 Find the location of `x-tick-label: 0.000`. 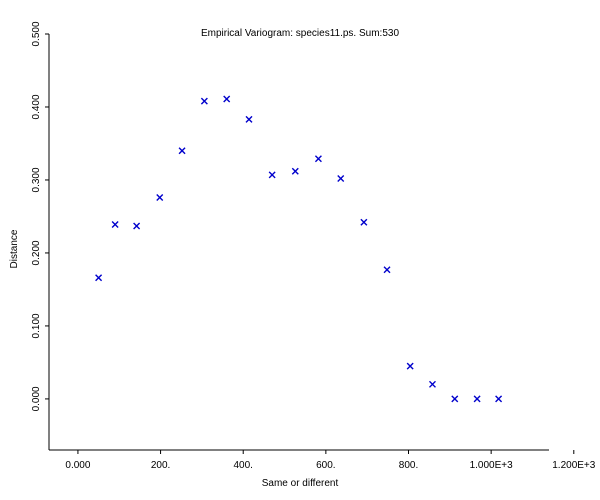

x-tick-label: 0.000 is located at coordinates (77, 465).